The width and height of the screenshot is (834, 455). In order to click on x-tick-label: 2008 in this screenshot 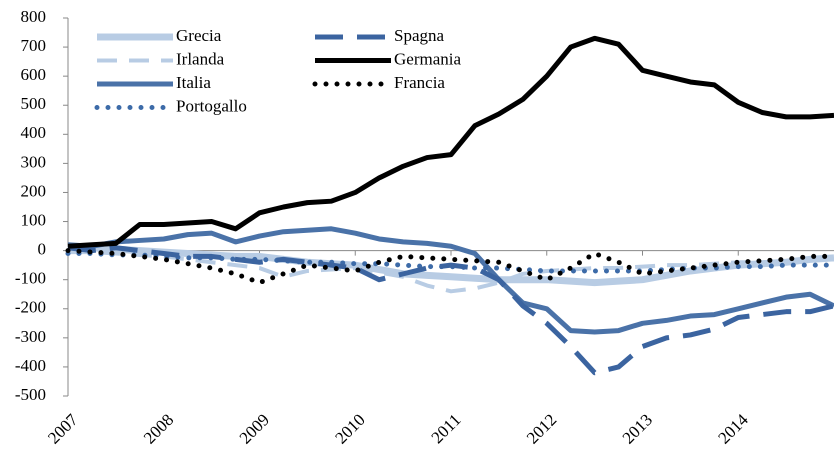, I will do `click(158, 428)`.